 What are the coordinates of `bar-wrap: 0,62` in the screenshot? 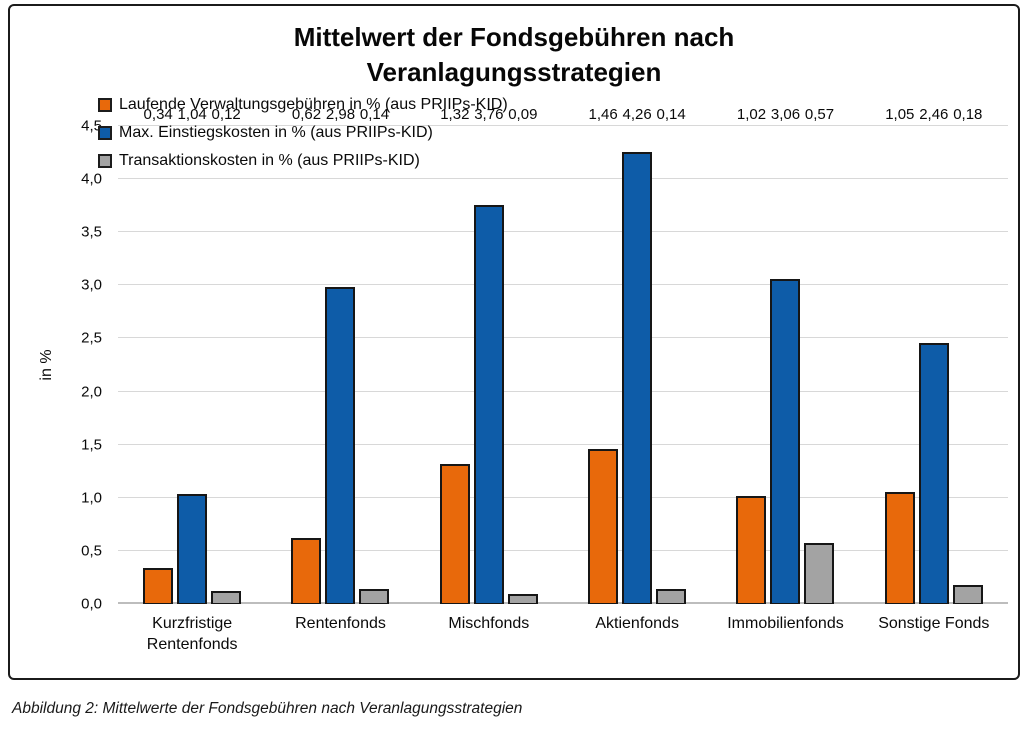 It's located at (306, 355).